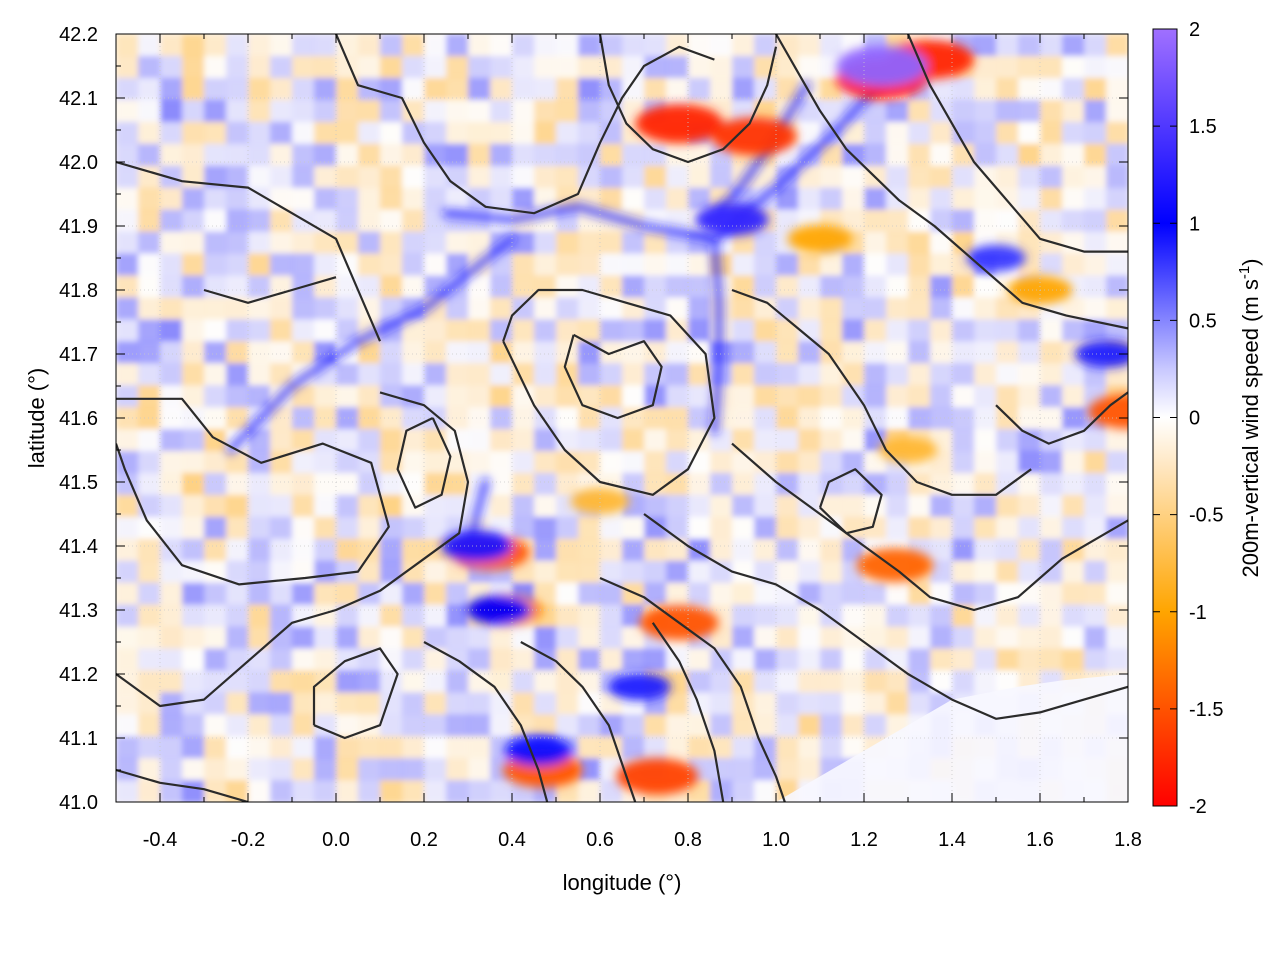  What do you see at coordinates (820, 239) in the screenshot?
I see `downdraft-spot` at bounding box center [820, 239].